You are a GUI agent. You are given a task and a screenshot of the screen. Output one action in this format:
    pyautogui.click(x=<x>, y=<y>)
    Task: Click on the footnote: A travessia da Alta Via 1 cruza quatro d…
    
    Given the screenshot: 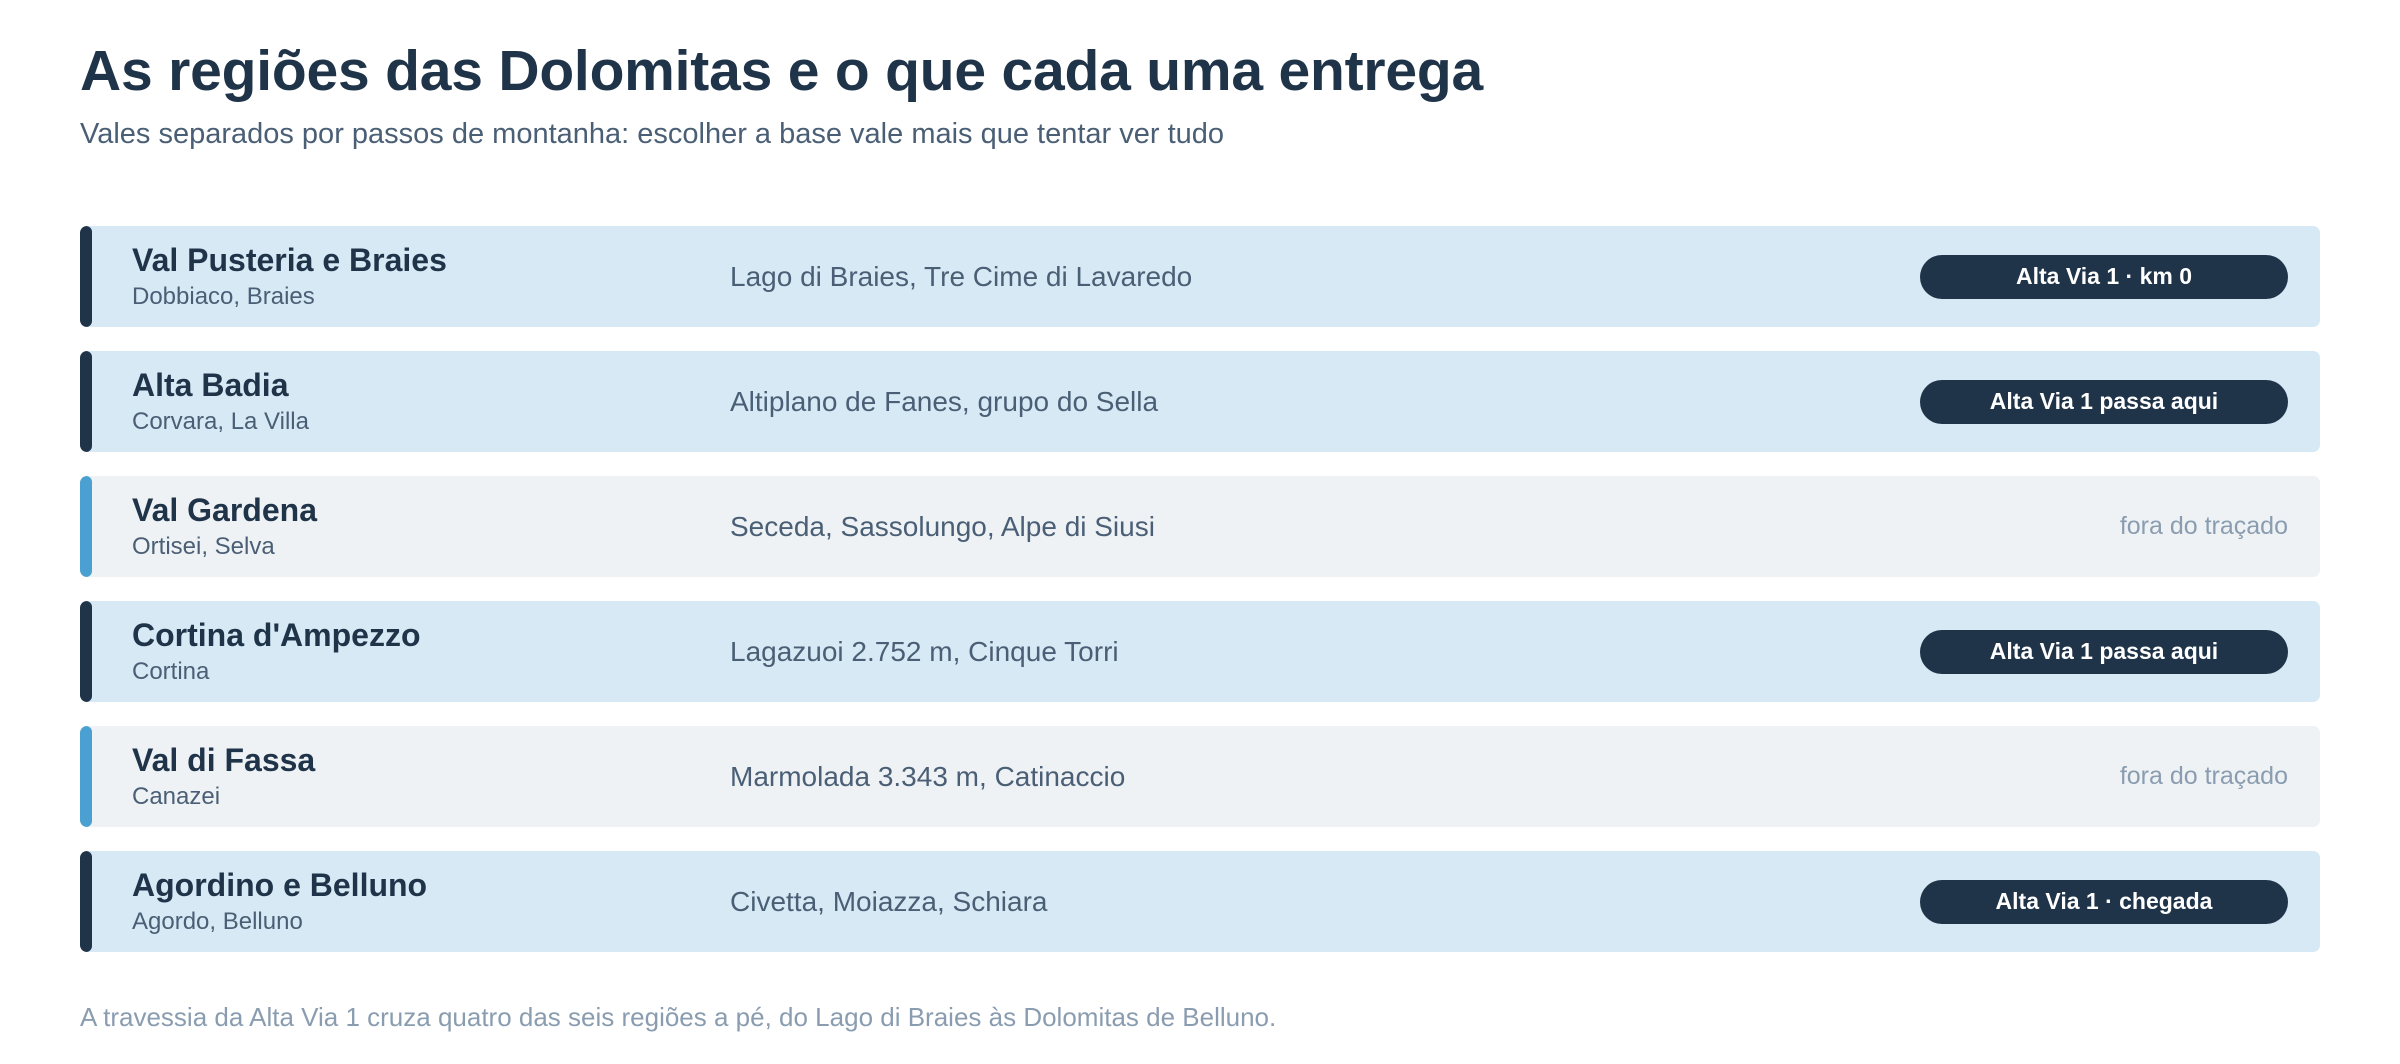 What is the action you would take?
    pyautogui.click(x=678, y=1017)
    